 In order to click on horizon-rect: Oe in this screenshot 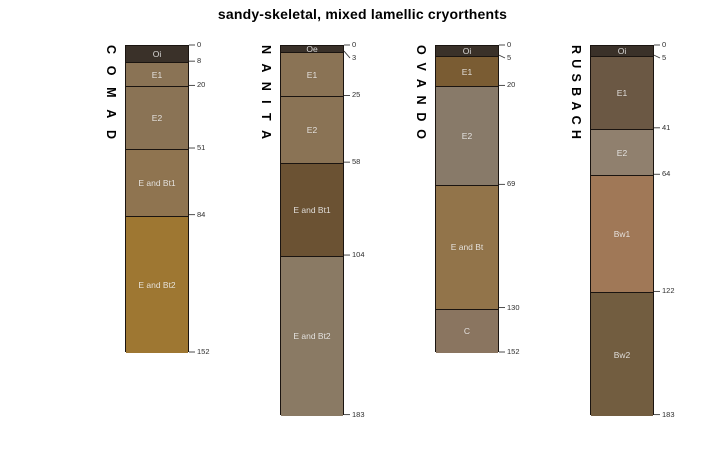, I will do `click(312, 49)`.